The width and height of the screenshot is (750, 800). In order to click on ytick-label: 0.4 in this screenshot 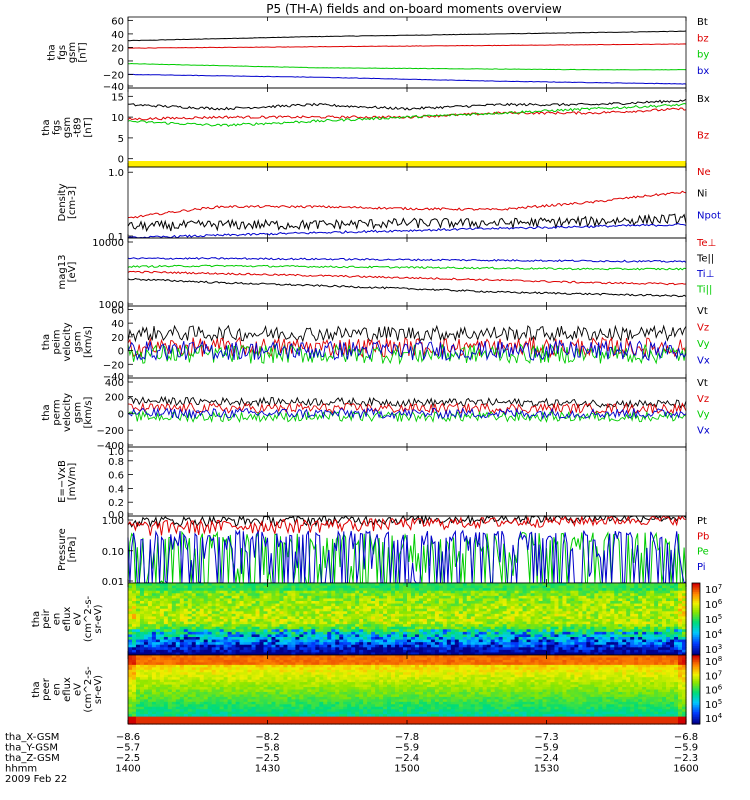, I will do `click(116, 489)`.